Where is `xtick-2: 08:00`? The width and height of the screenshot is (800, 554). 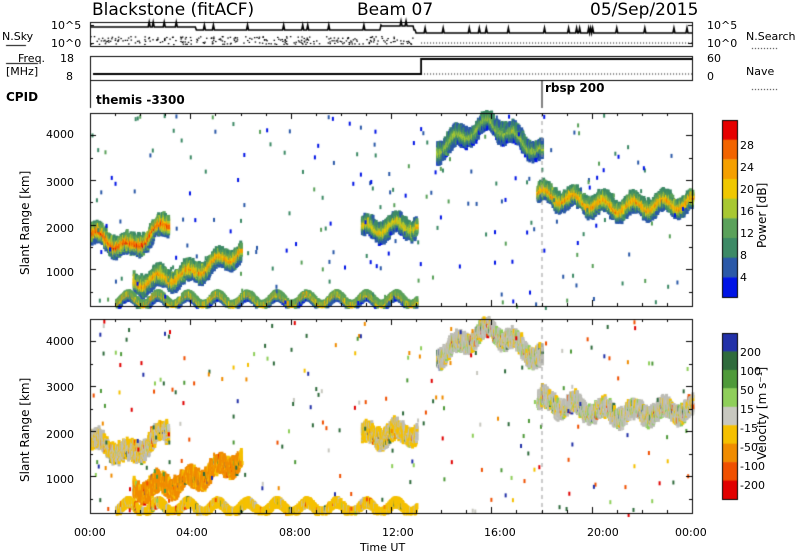
xtick-2: 08:00 is located at coordinates (295, 532).